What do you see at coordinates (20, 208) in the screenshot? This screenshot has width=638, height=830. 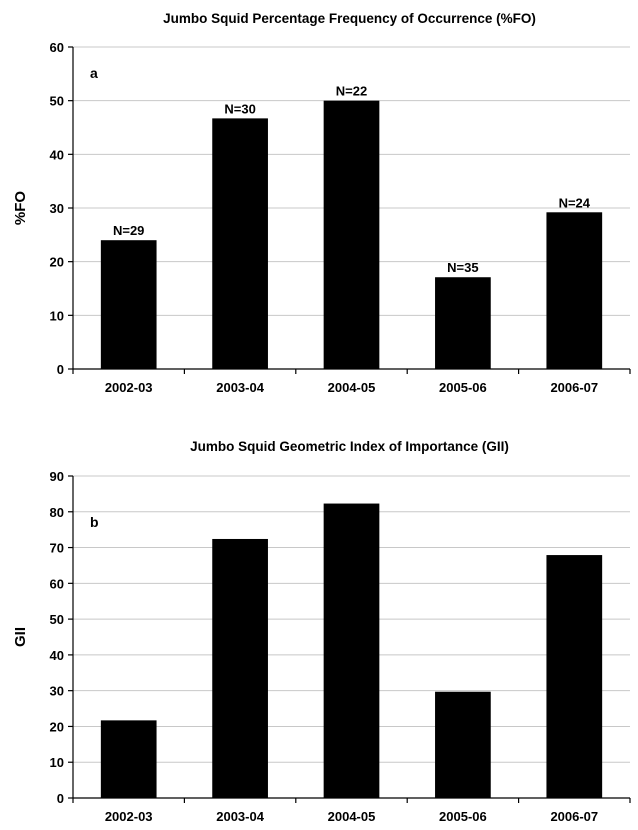 I see `y-axis-label: %FO` at bounding box center [20, 208].